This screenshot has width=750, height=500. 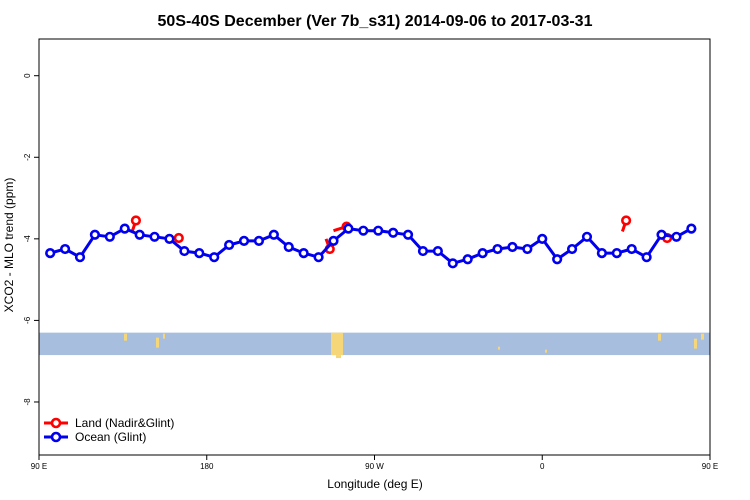 I want to click on legend-entry-land: Land (Nadir&Glint), so click(x=109, y=423).